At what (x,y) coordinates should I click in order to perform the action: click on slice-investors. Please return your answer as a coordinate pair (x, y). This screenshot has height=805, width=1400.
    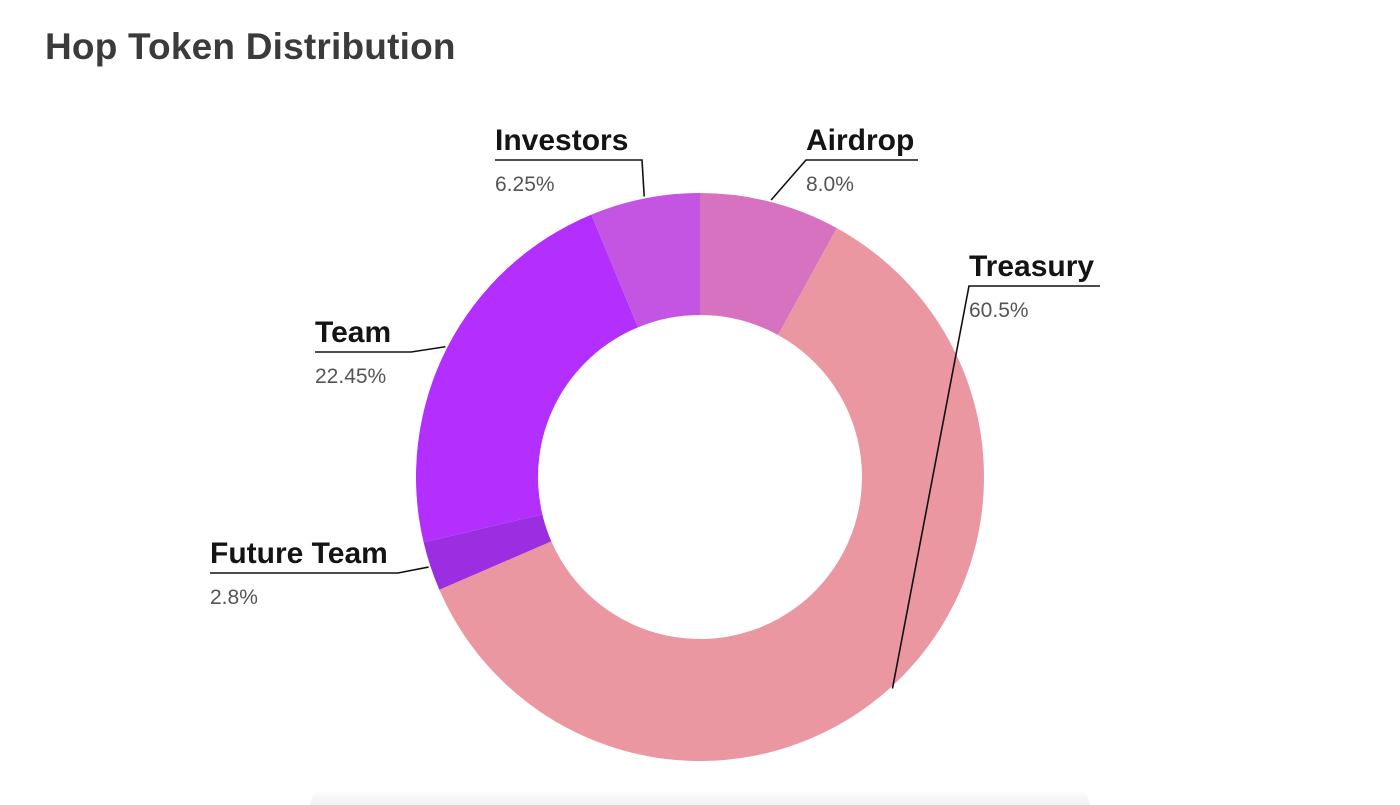
    Looking at the image, I should click on (645, 260).